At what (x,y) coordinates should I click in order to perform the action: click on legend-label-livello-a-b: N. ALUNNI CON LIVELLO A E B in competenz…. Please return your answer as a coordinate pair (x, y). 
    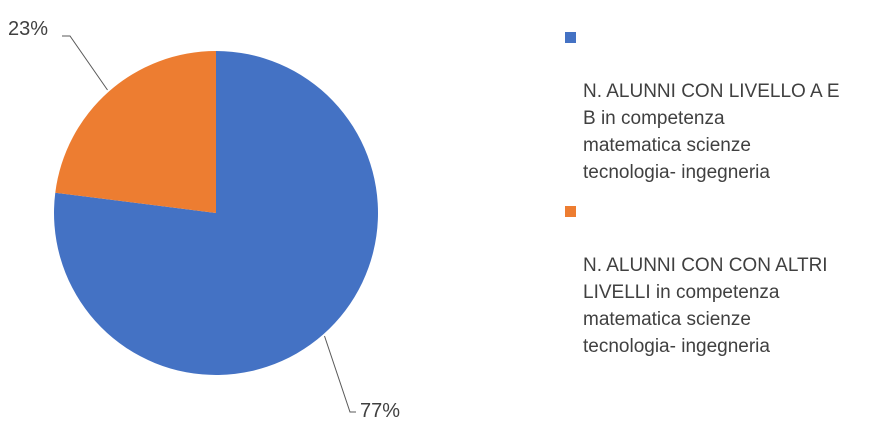
    Looking at the image, I should click on (711, 132).